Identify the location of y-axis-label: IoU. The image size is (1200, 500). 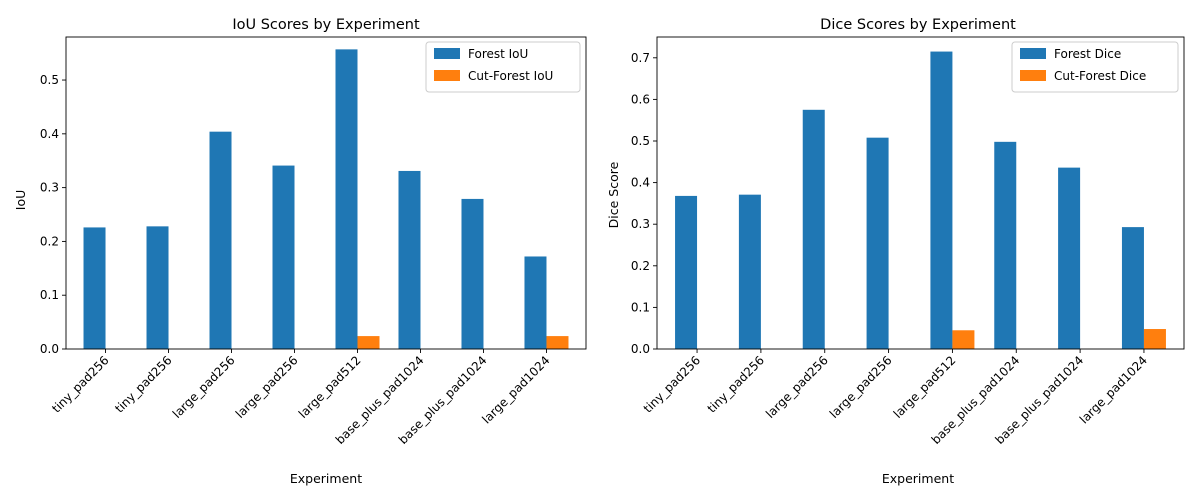
(20, 200).